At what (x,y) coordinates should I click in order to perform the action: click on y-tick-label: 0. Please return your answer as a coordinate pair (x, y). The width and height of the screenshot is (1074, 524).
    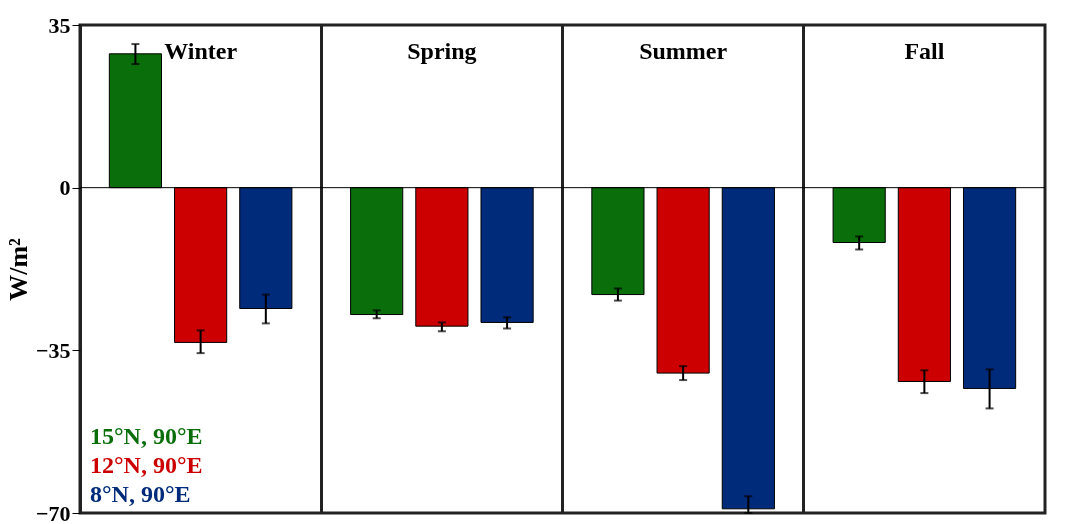
    Looking at the image, I should click on (65, 188).